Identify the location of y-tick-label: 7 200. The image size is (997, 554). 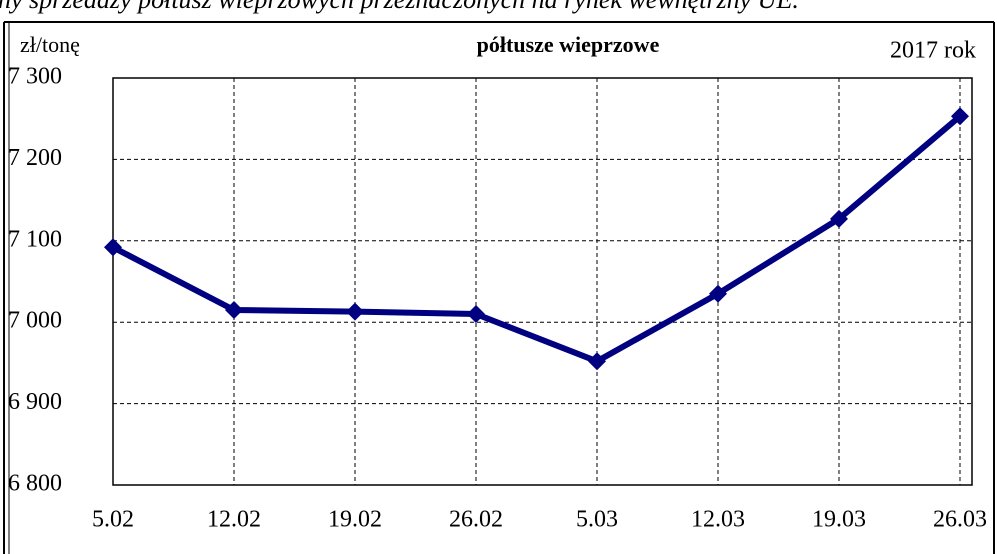
(35, 158).